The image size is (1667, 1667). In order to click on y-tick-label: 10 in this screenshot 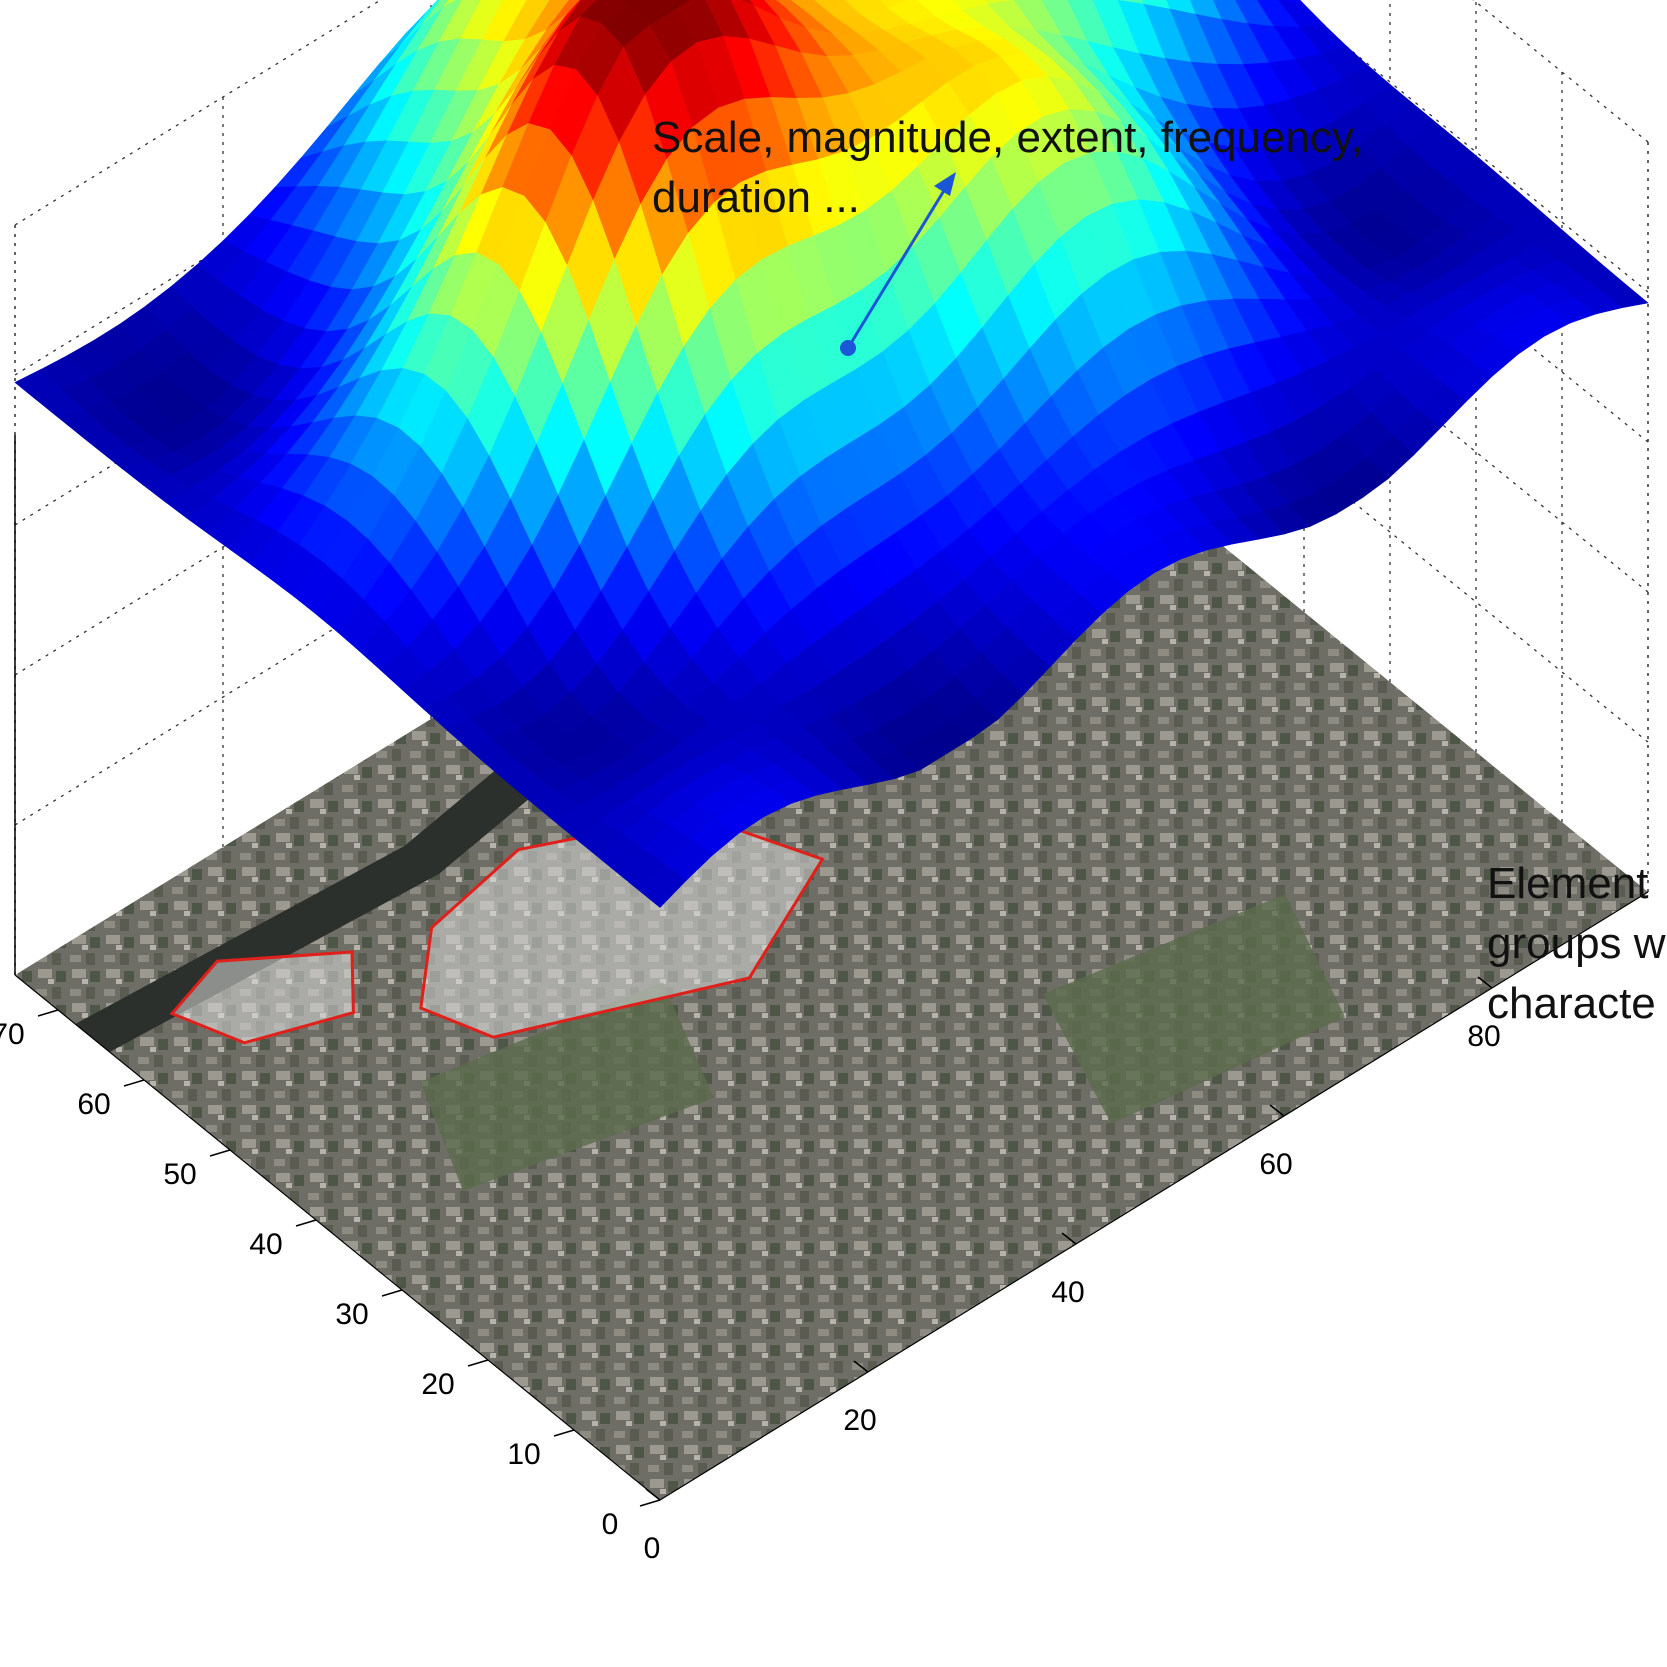, I will do `click(523, 1454)`.